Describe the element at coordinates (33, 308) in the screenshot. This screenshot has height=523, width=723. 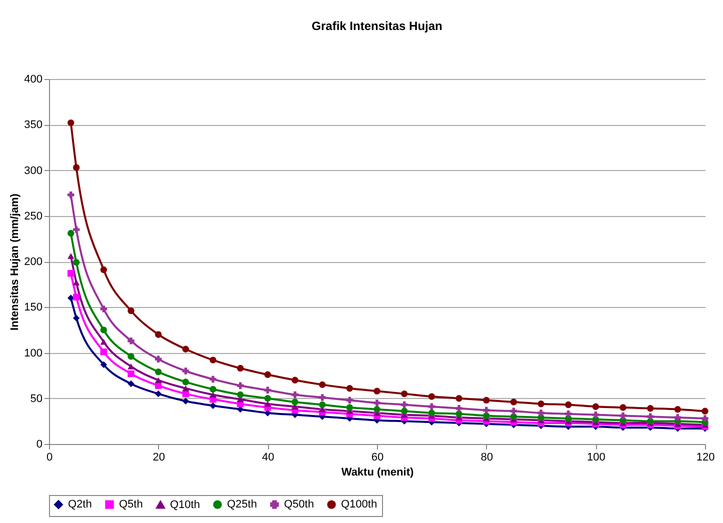
I see `y-tick-label: 150` at that location.